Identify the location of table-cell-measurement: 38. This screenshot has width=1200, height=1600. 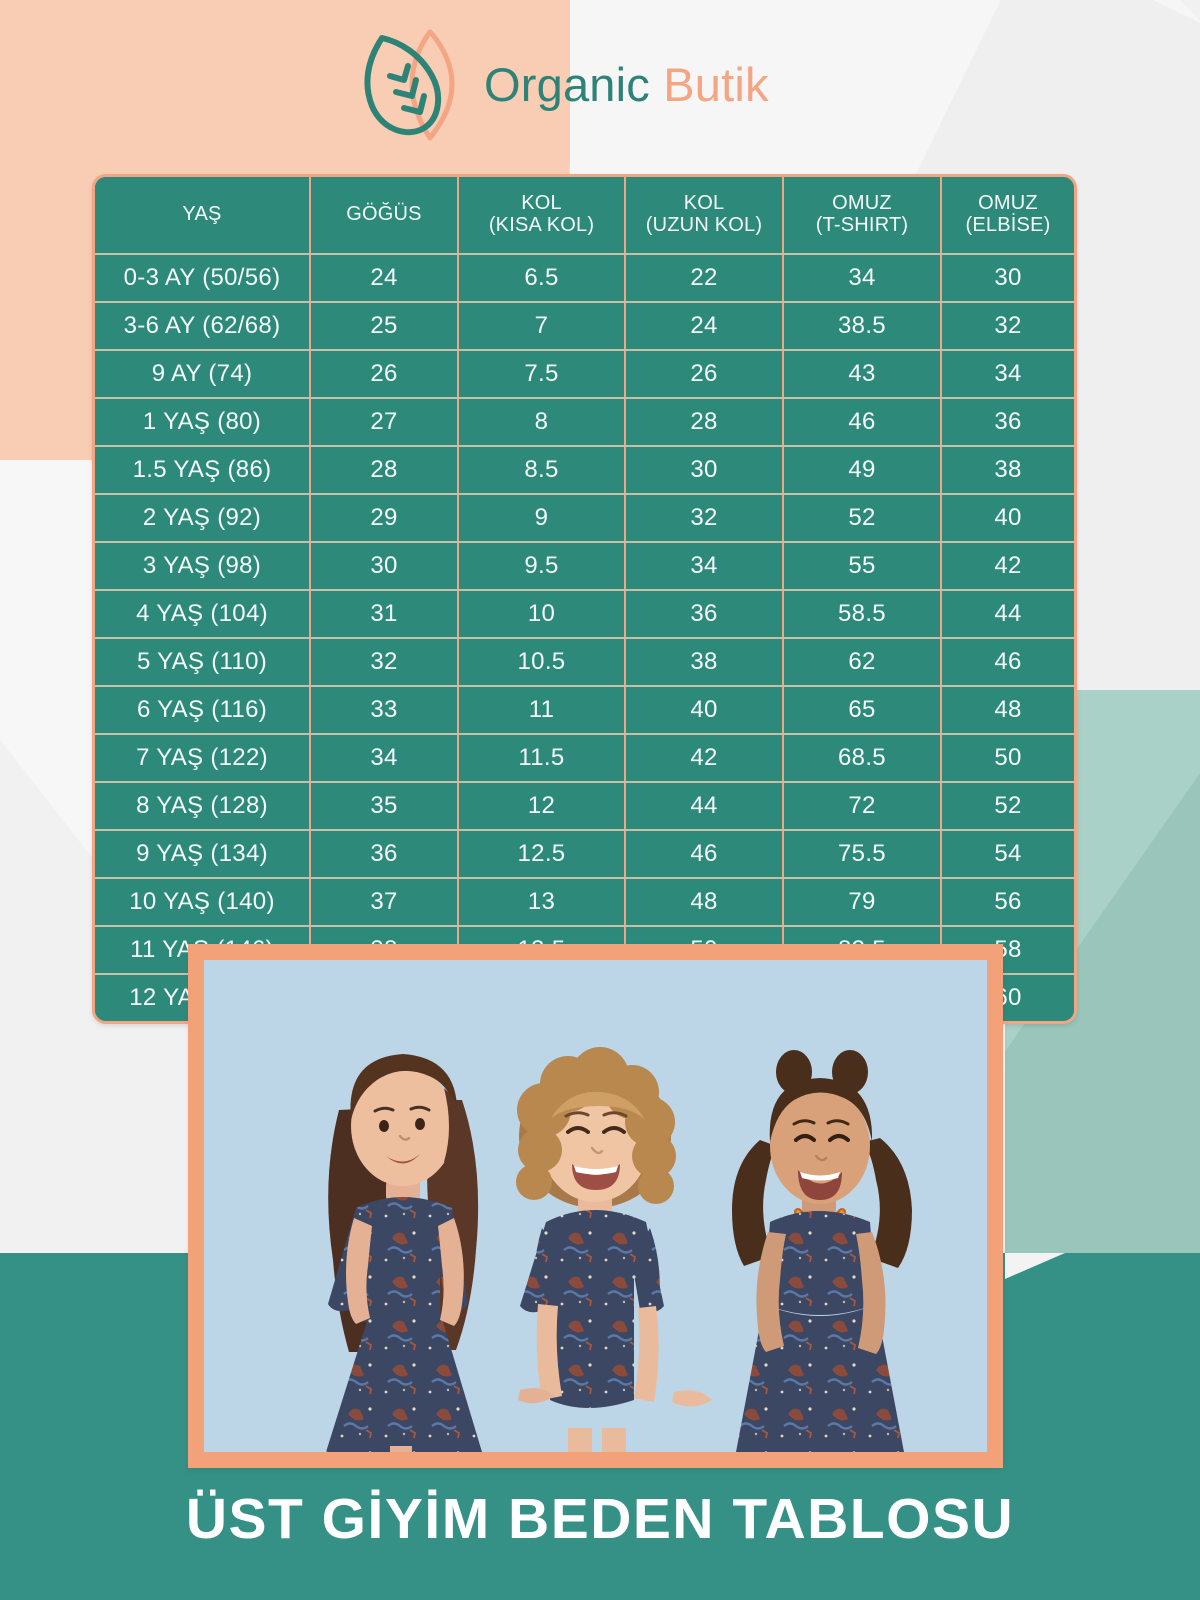
(704, 662).